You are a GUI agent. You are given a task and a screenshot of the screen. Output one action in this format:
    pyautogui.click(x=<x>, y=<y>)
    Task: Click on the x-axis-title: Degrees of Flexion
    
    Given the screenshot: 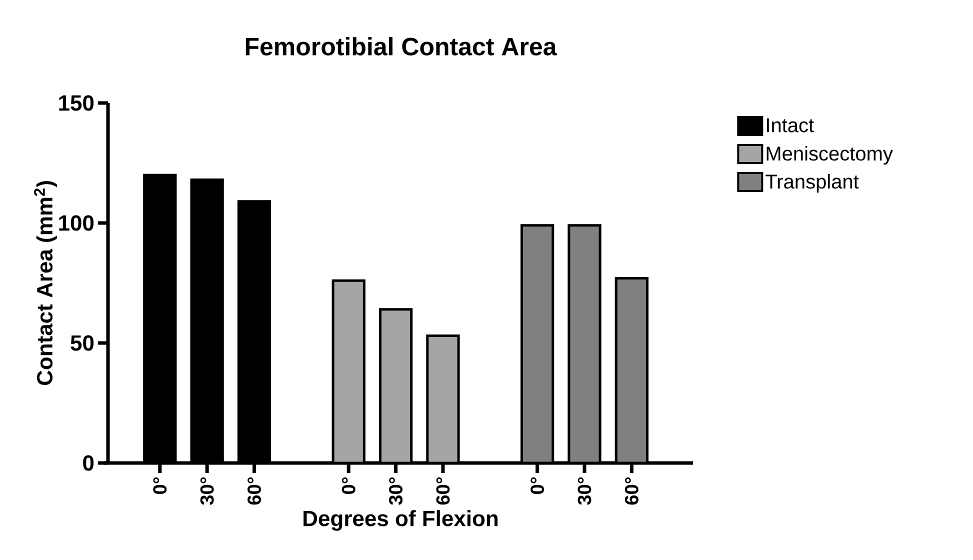 What is the action you would take?
    pyautogui.click(x=401, y=520)
    